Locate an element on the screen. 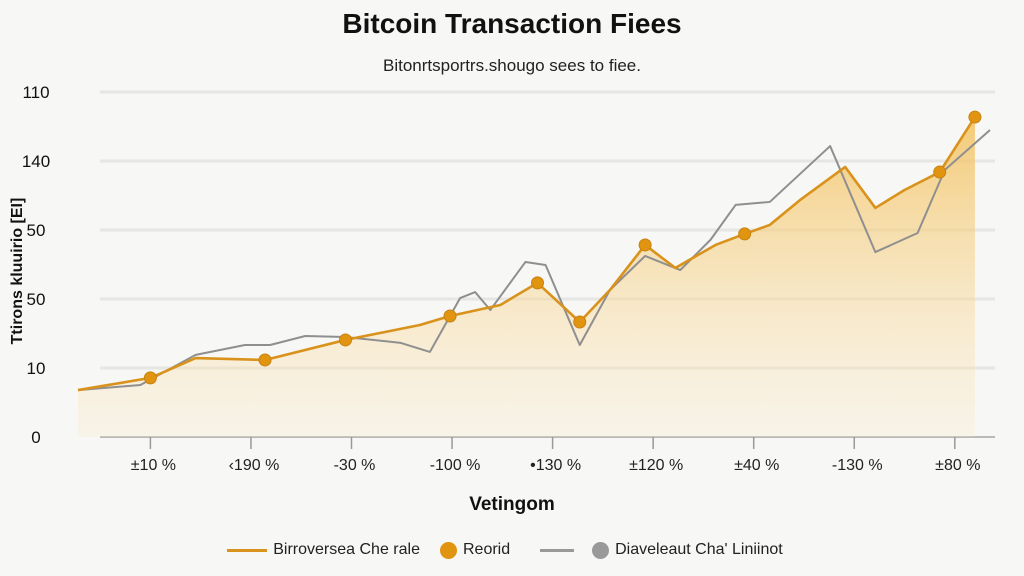 This screenshot has height=576, width=1024. legend-swatch-dot-gray is located at coordinates (601, 550).